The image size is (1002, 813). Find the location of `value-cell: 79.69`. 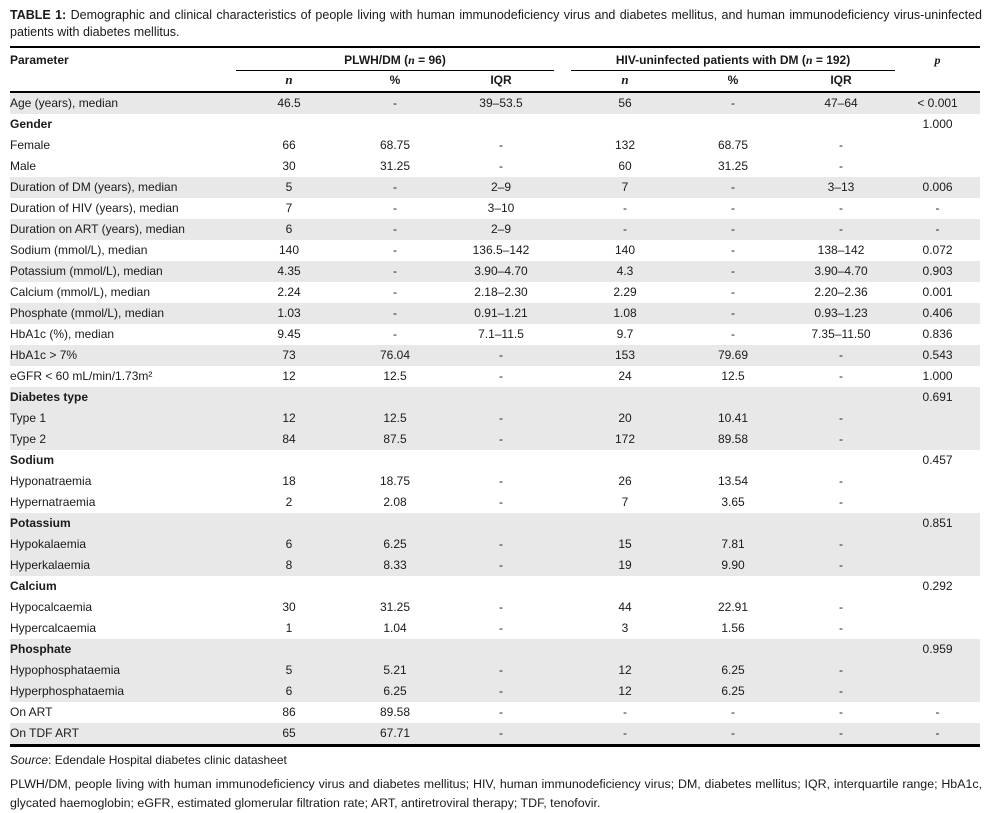

value-cell: 79.69 is located at coordinates (733, 355).